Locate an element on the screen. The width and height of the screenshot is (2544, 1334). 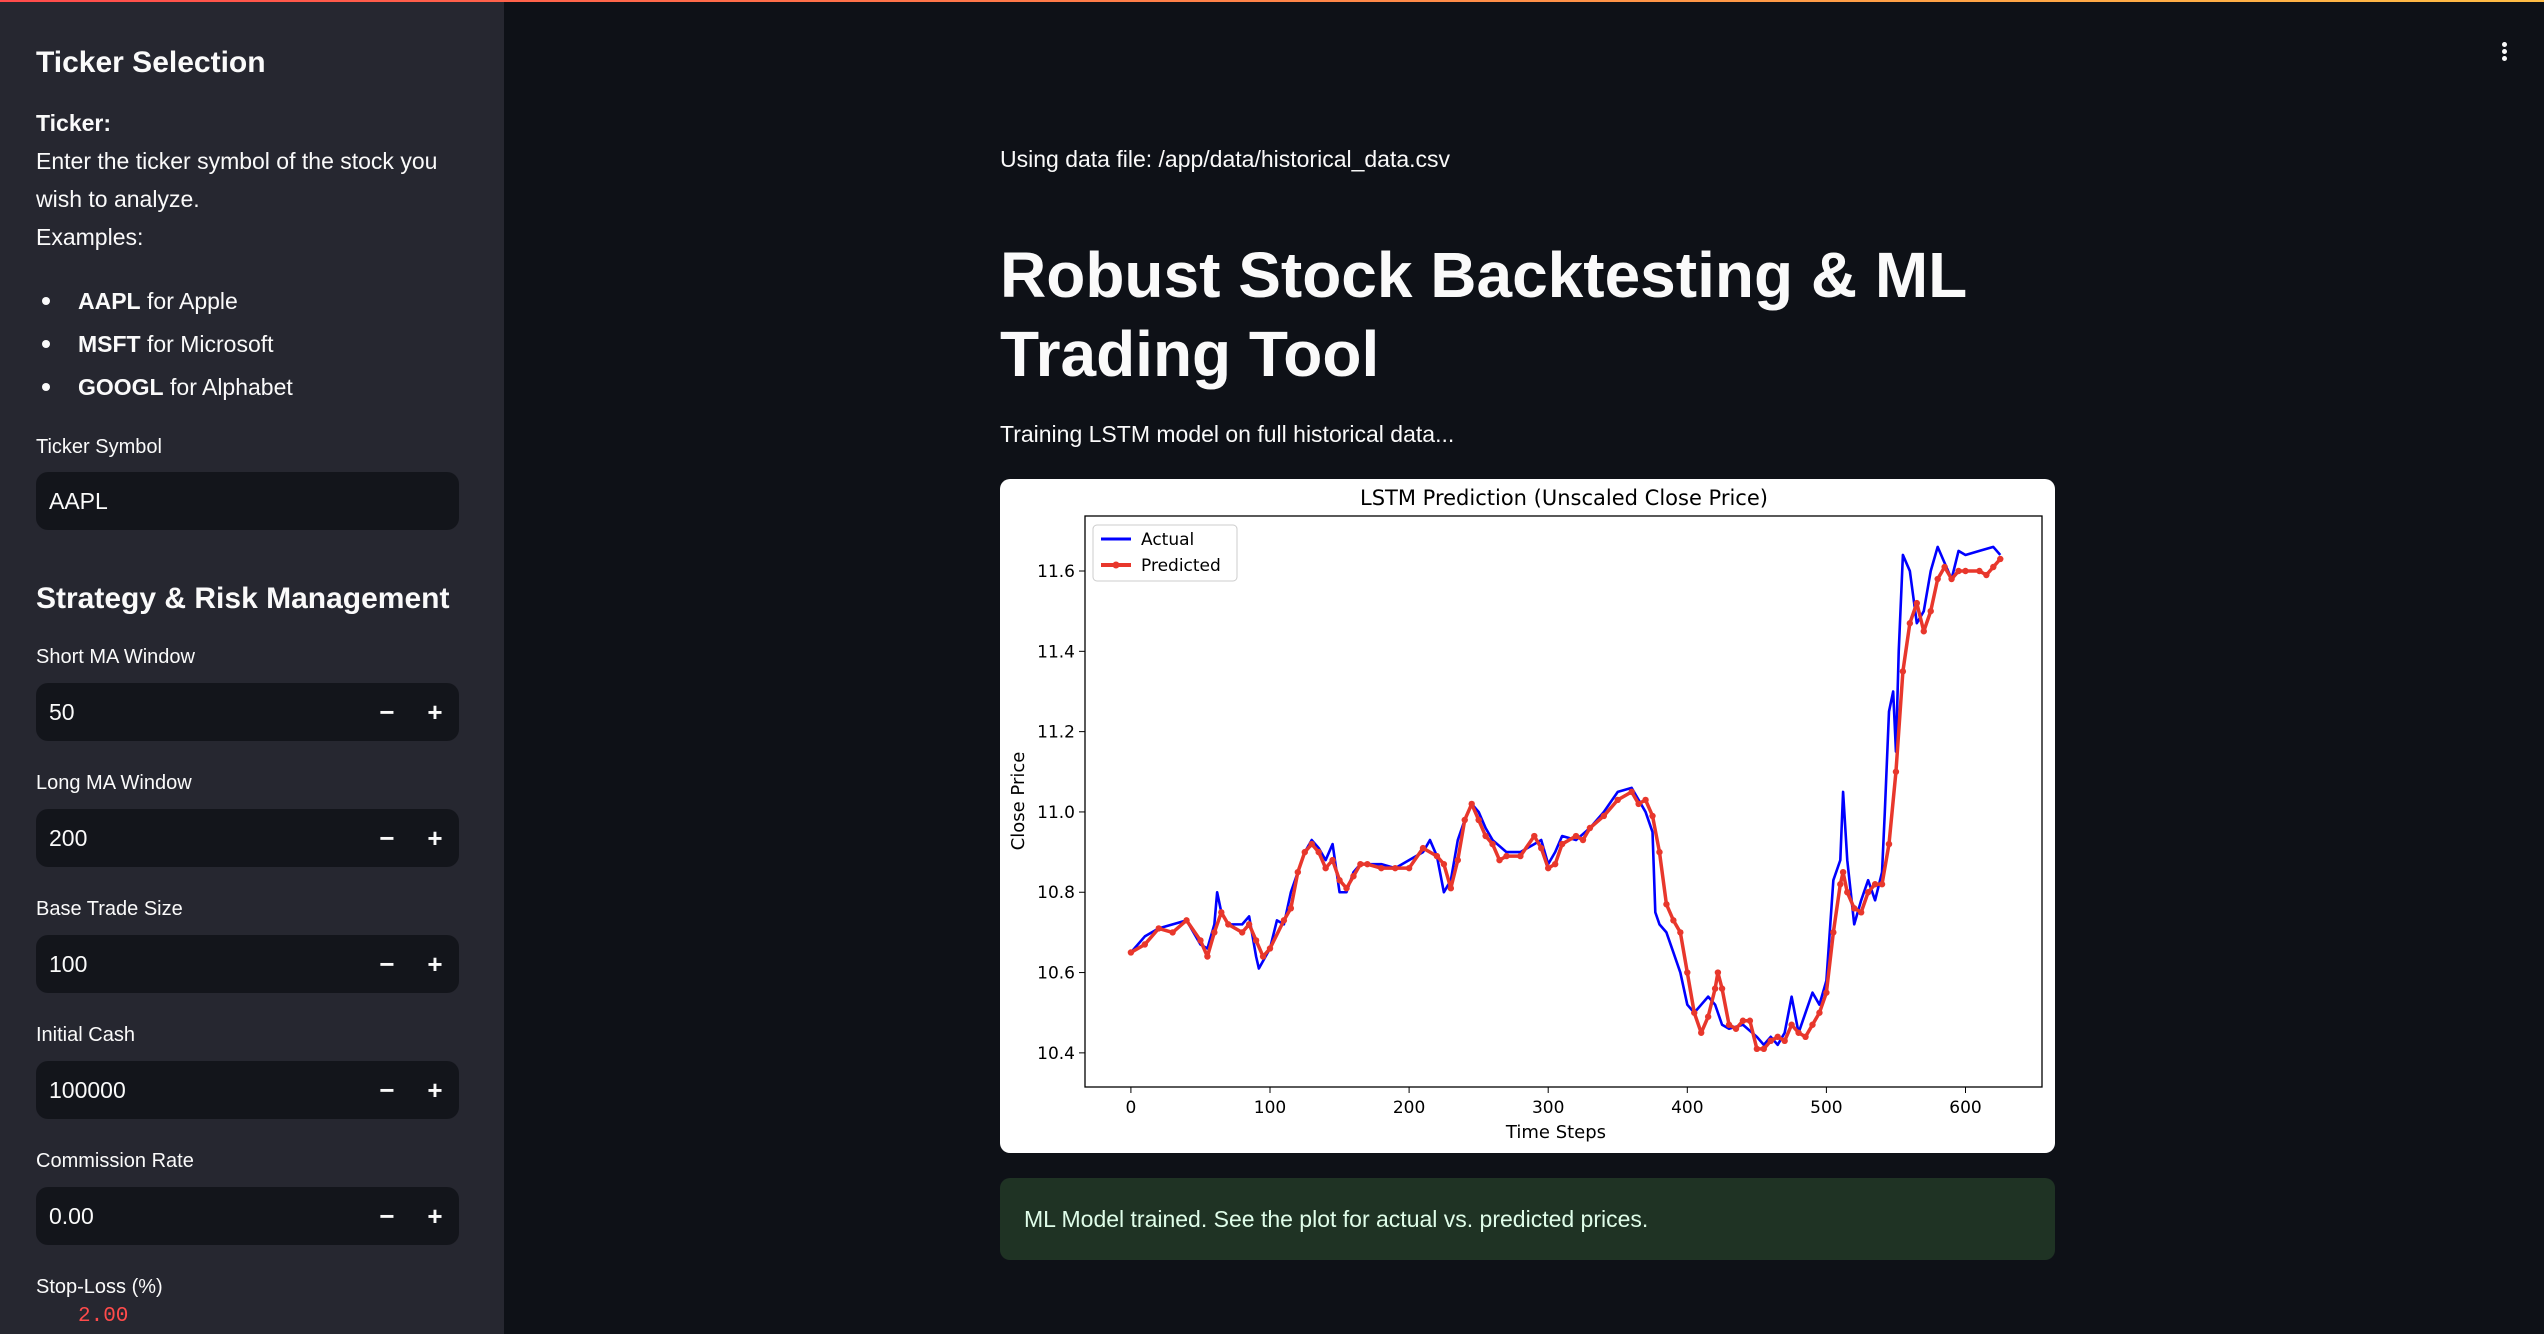
stop-loss-slider-value: 2.00 is located at coordinates (103, 1316).